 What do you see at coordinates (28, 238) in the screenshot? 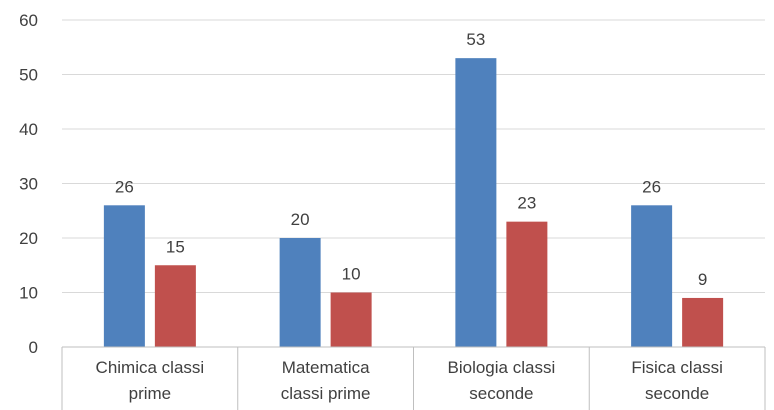
I see `y-tick-label: 20` at bounding box center [28, 238].